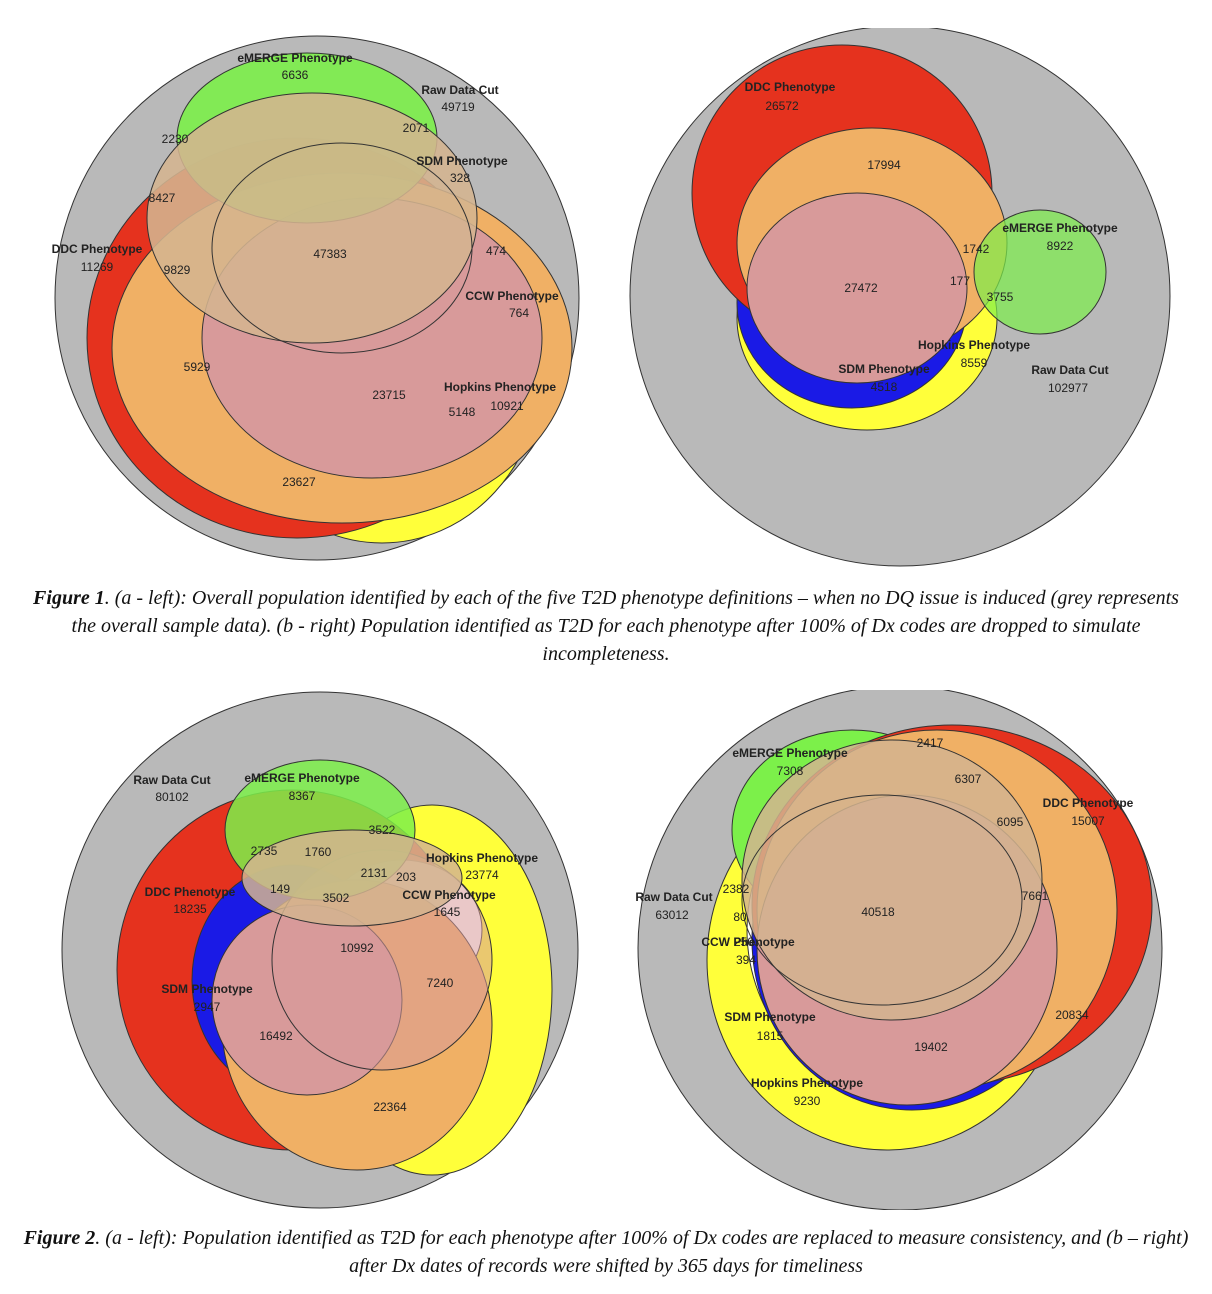 The width and height of the screenshot is (1212, 1294). I want to click on emerge-value: 8367, so click(302, 796).